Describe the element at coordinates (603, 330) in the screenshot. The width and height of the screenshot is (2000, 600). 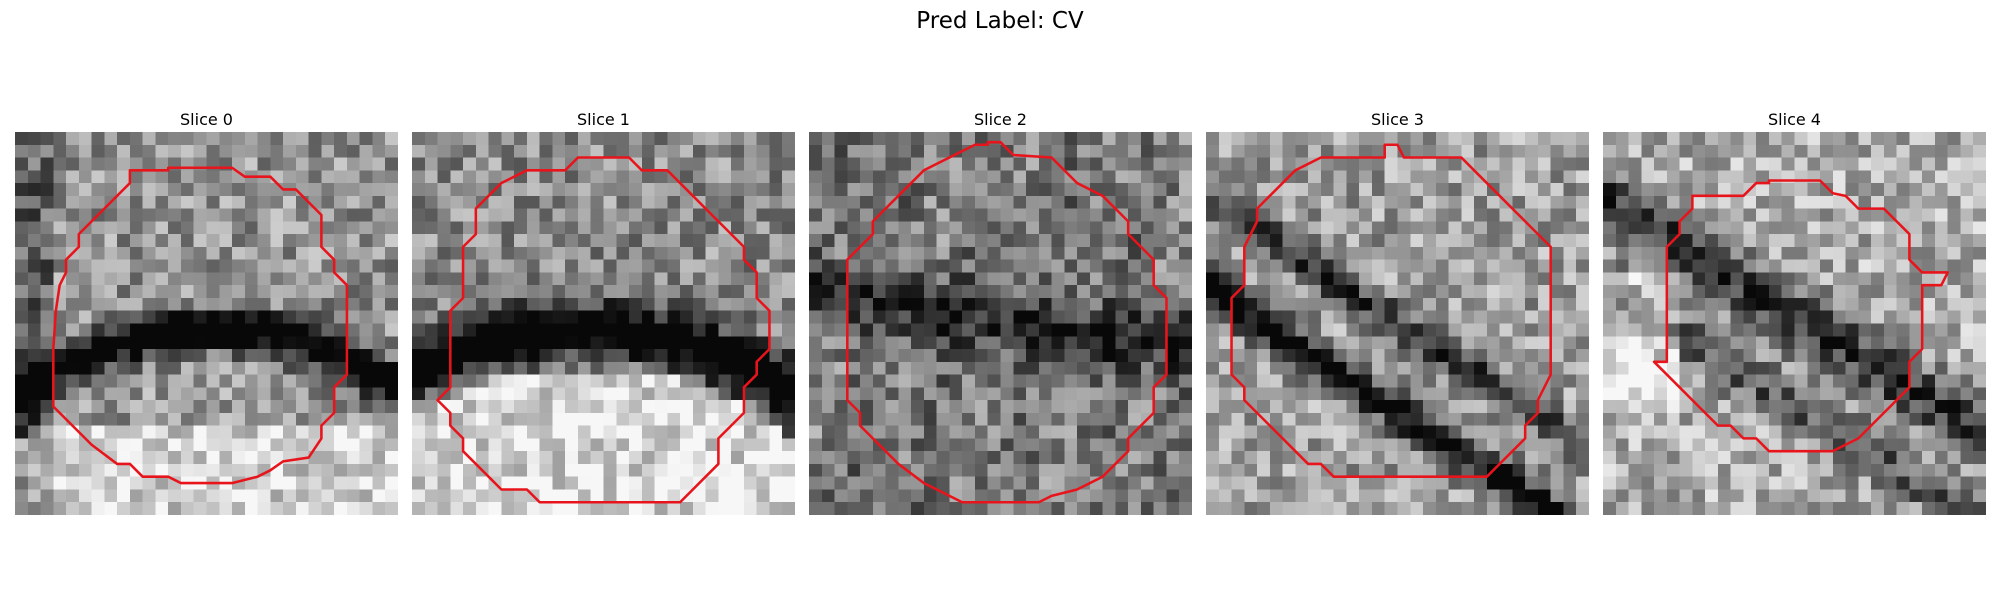
I see `segmentation-outline` at that location.